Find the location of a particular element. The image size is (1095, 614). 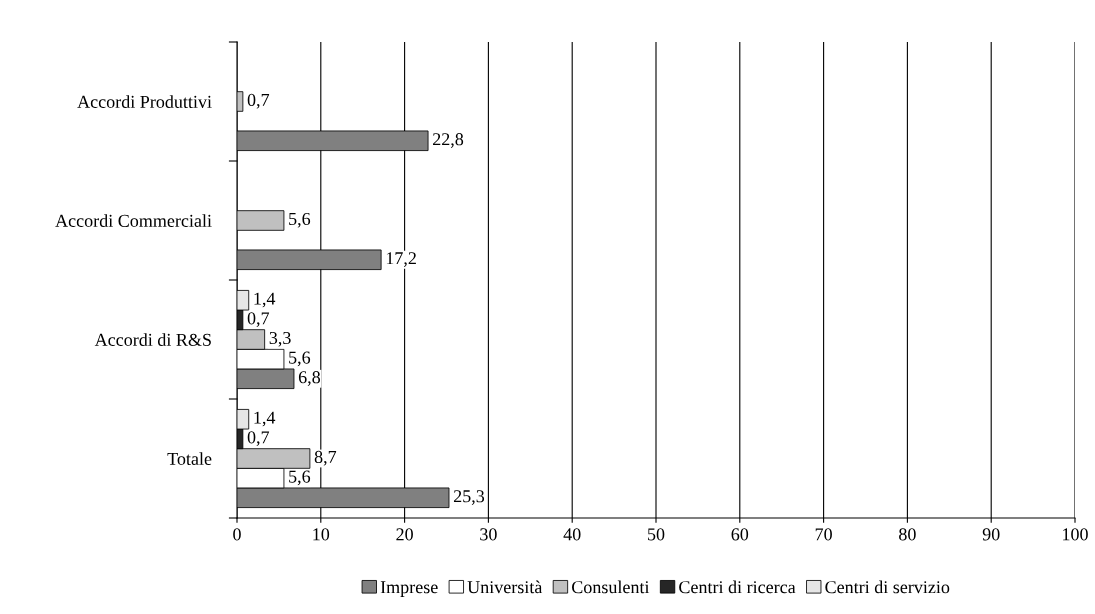

x-tick-label: 100 is located at coordinates (1075, 534).